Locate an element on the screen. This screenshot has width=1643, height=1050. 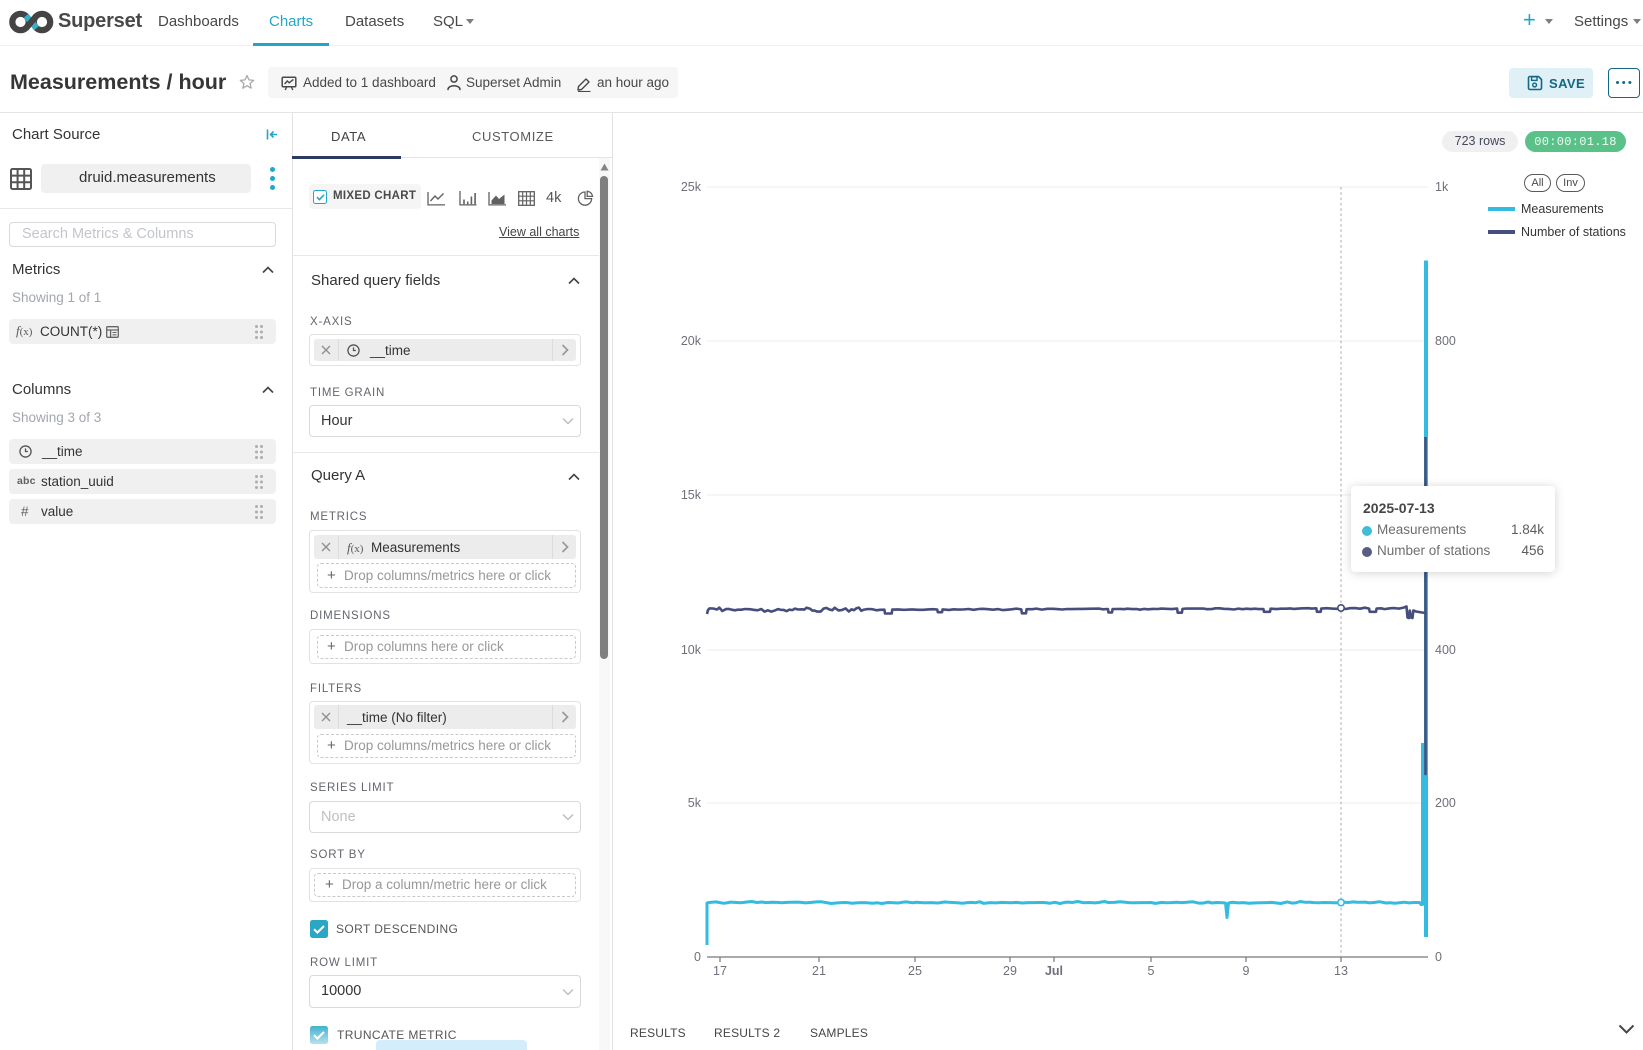
svg-text: 15k is located at coordinates (691, 495).